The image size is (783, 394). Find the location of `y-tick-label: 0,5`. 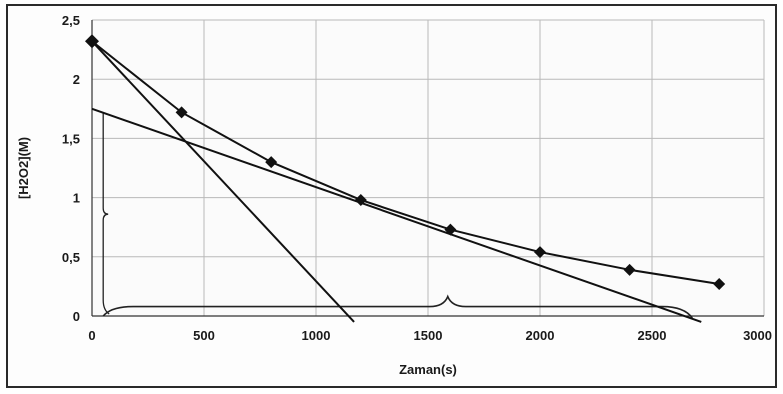

y-tick-label: 0,5 is located at coordinates (71, 257).